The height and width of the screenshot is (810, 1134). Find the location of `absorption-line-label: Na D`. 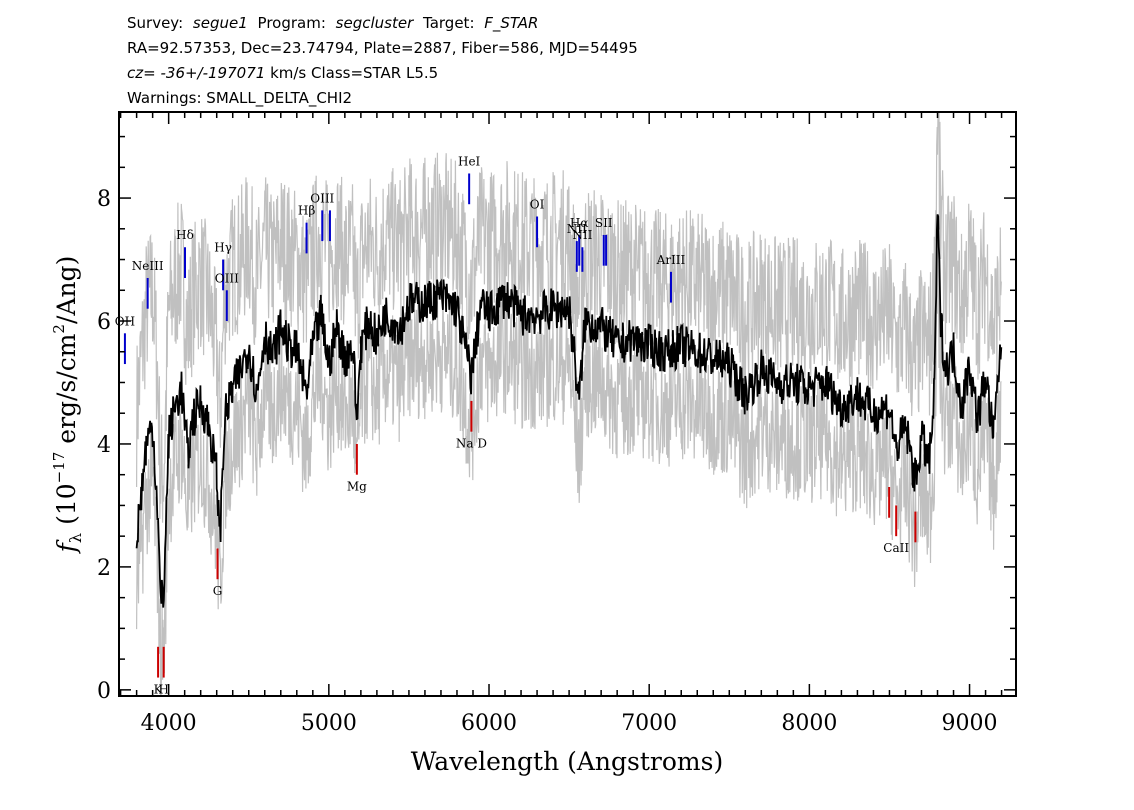

absorption-line-label: Na D is located at coordinates (471, 444).